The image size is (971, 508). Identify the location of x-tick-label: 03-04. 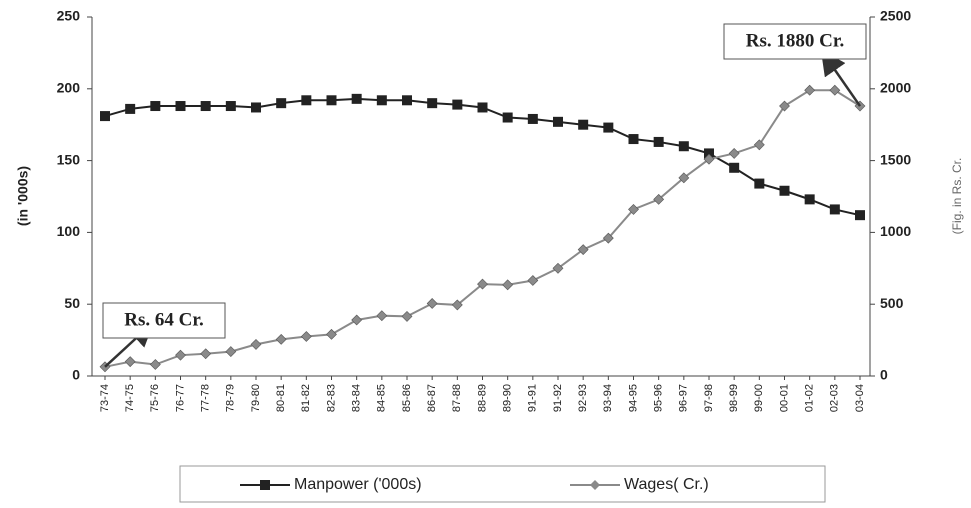
(860, 398).